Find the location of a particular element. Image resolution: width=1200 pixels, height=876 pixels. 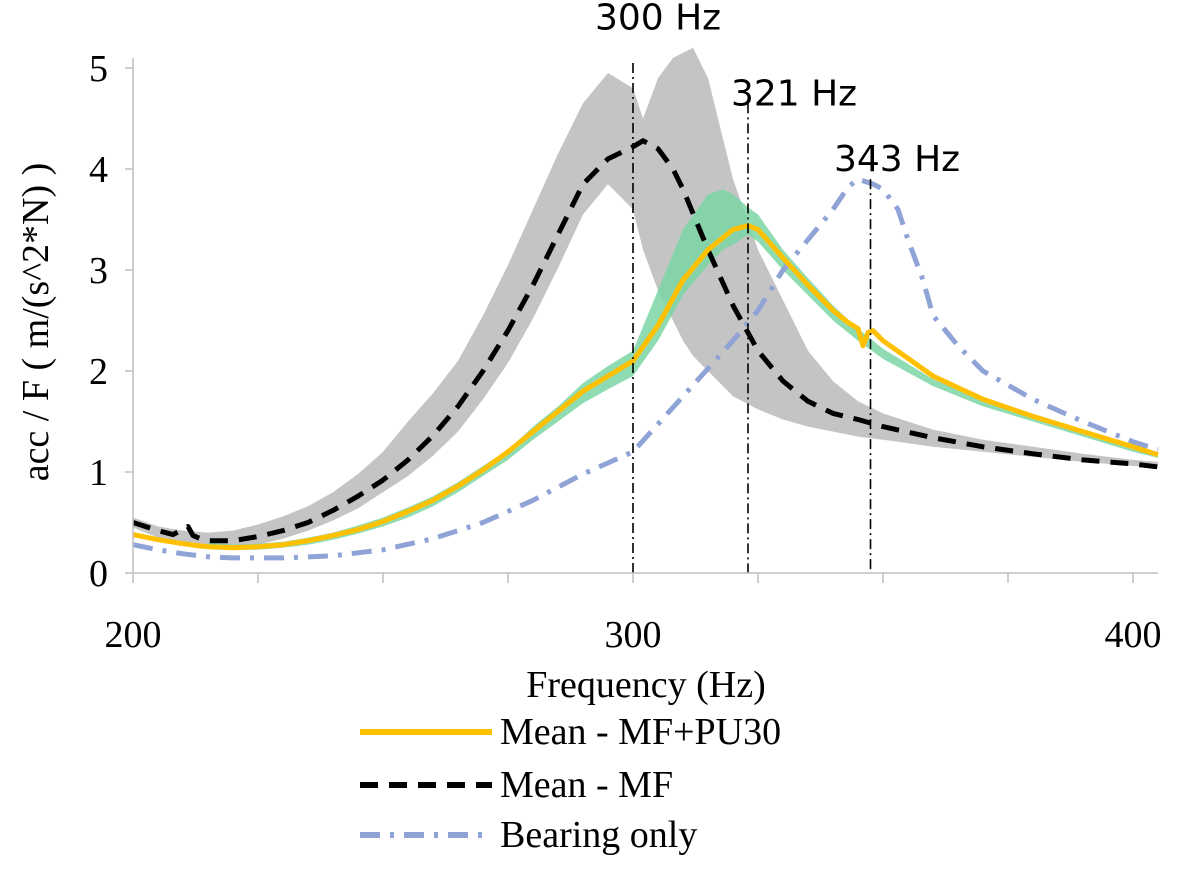

x-tick-label-2: 400 is located at coordinates (1133, 635).